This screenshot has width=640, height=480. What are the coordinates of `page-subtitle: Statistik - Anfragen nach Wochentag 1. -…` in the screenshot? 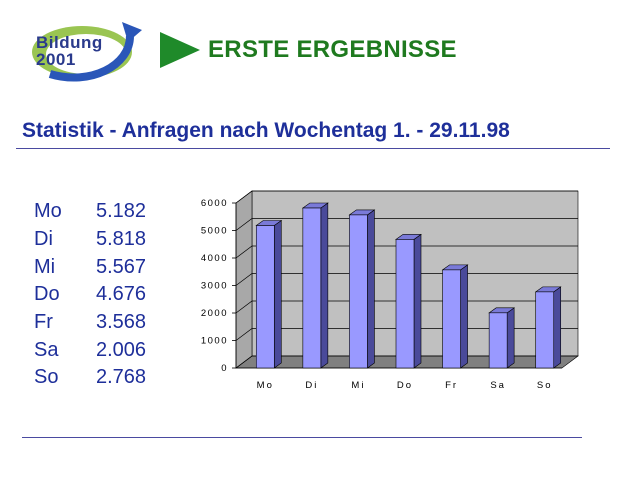 It's located at (266, 130).